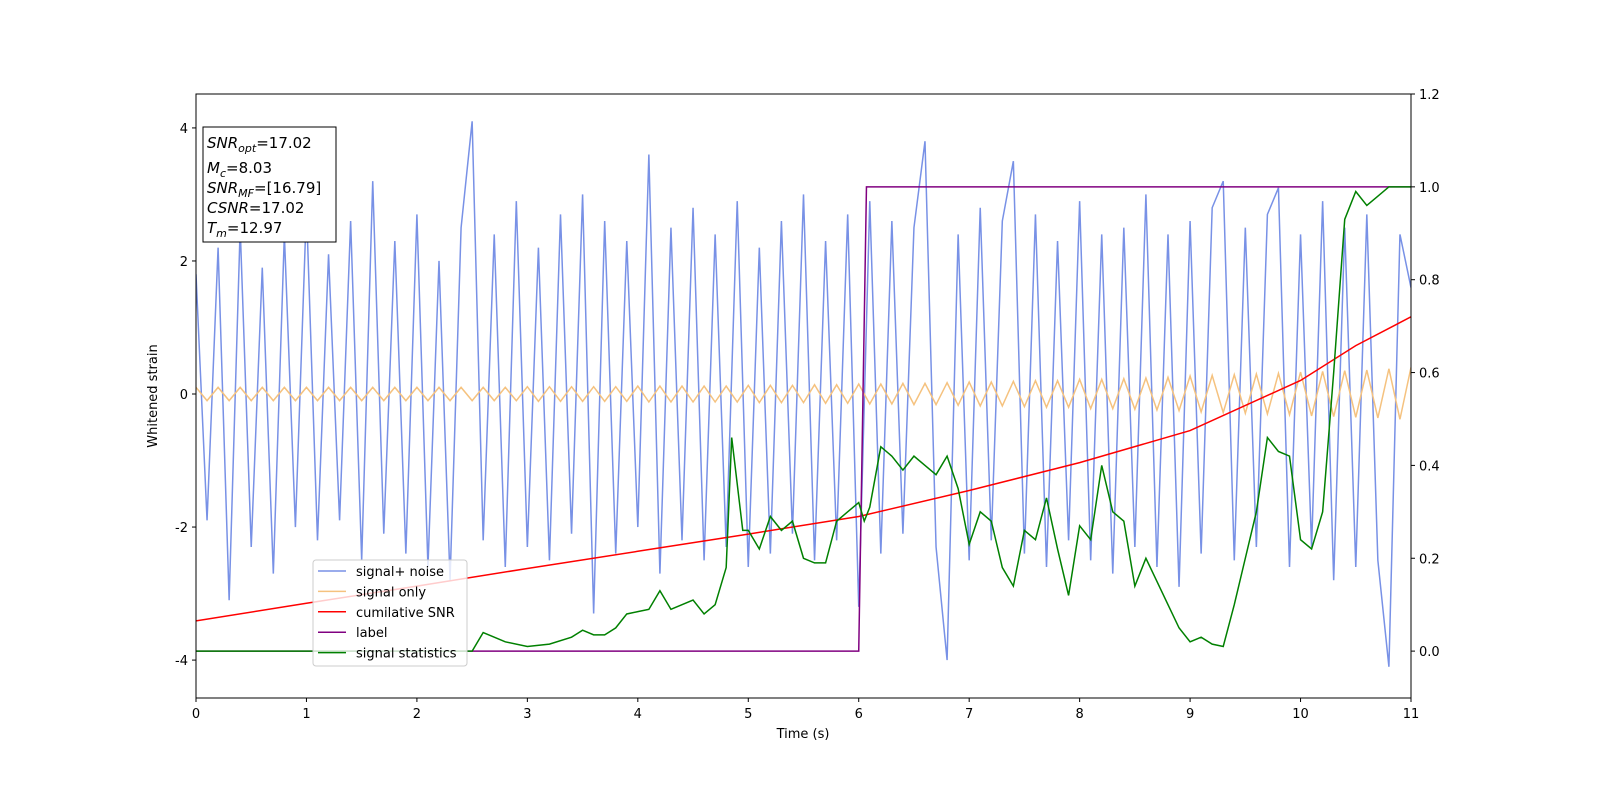 The height and width of the screenshot is (804, 1600). I want to click on x-tick-label: 3, so click(527, 714).